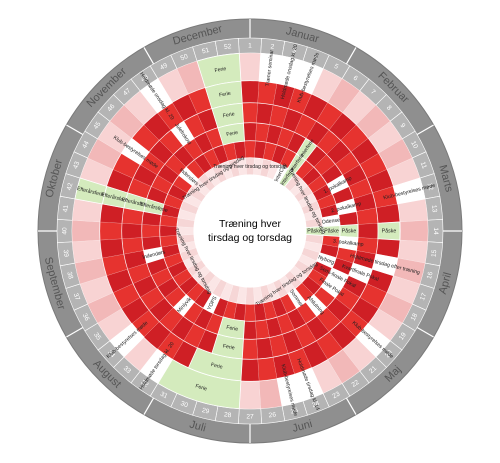 Image resolution: width=500 pixels, height=463 pixels. I want to click on week-number-label: 24, so click(316, 404).